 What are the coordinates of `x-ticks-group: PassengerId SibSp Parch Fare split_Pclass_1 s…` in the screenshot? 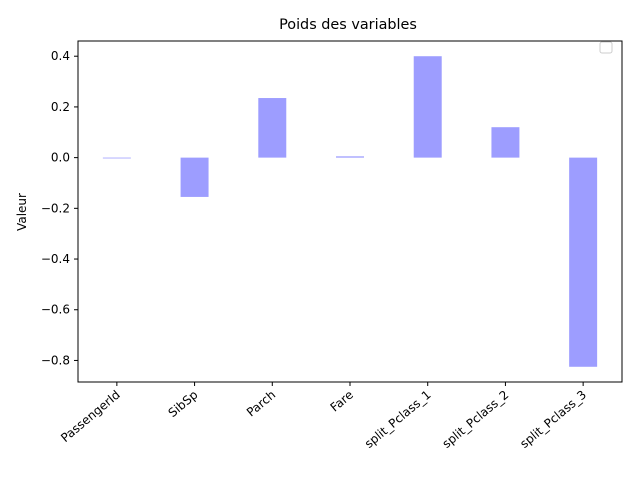 It's located at (323, 416).